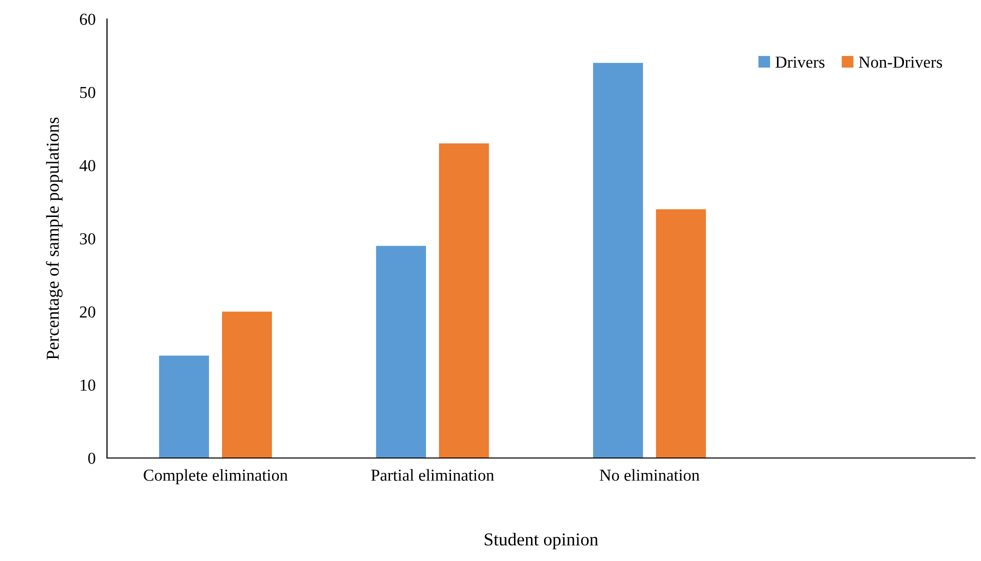 Image resolution: width=981 pixels, height=561 pixels. Describe the element at coordinates (216, 476) in the screenshot. I see `x-tick-label: Complete elimination` at that location.